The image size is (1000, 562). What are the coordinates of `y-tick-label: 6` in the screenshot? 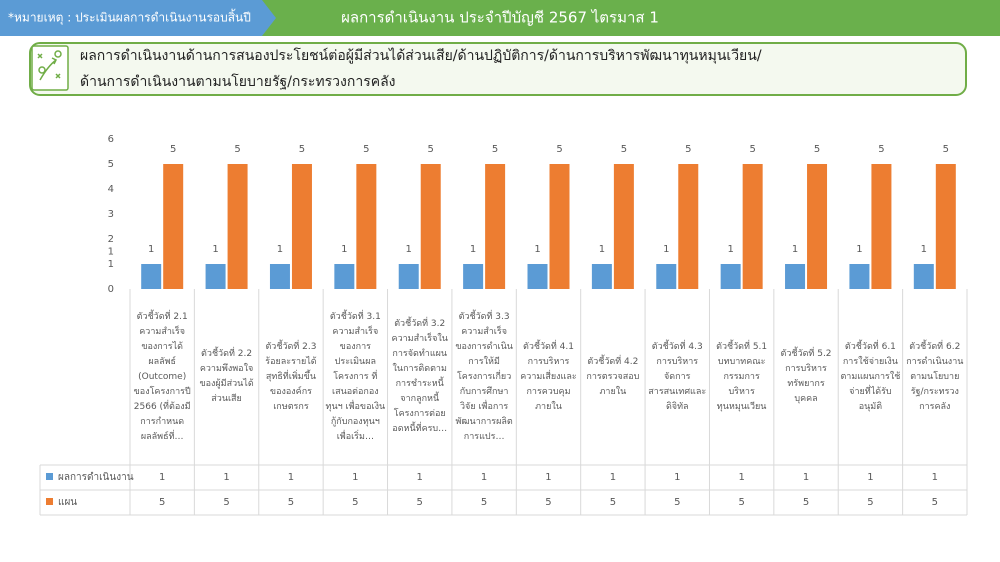 It's located at (111, 139).